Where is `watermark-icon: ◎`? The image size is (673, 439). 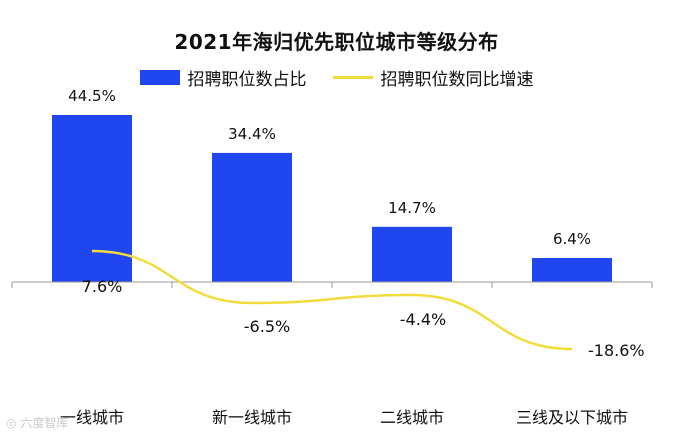
watermark-icon: ◎ is located at coordinates (11, 423).